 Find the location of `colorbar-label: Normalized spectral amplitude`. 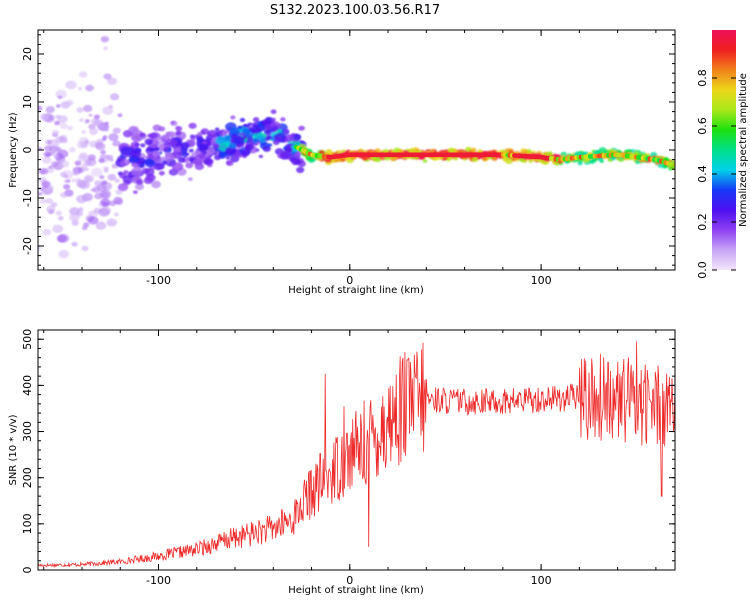

colorbar-label: Normalized spectral amplitude is located at coordinates (743, 150).